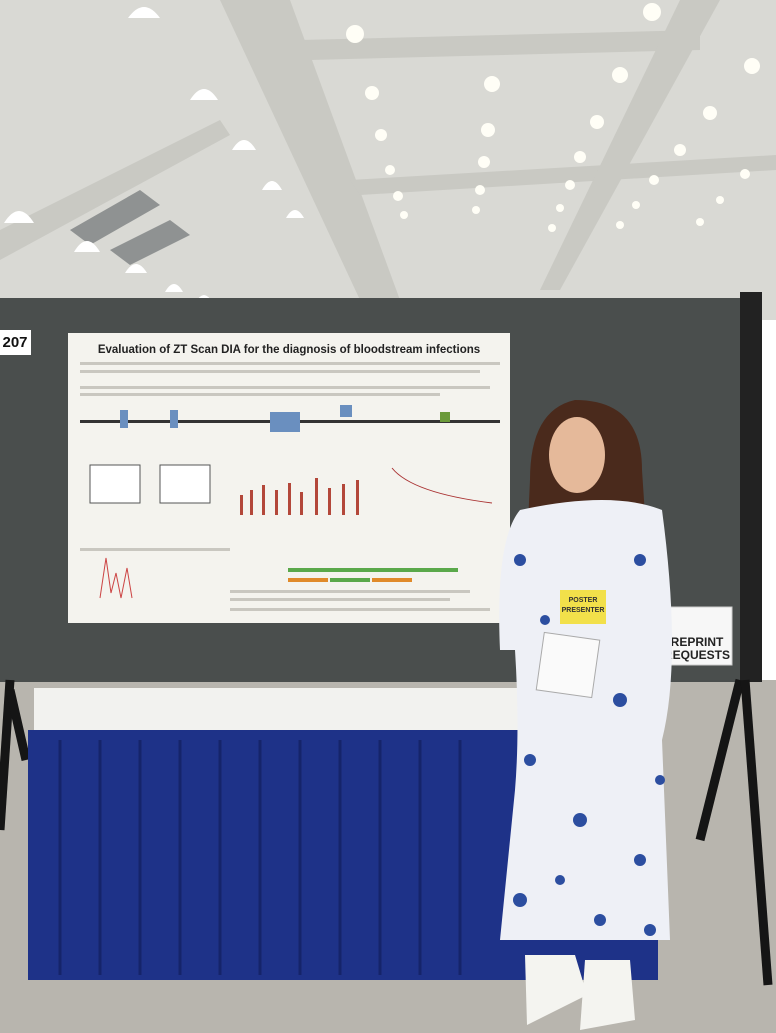  I want to click on skirt-pleats, so click(260, 857).